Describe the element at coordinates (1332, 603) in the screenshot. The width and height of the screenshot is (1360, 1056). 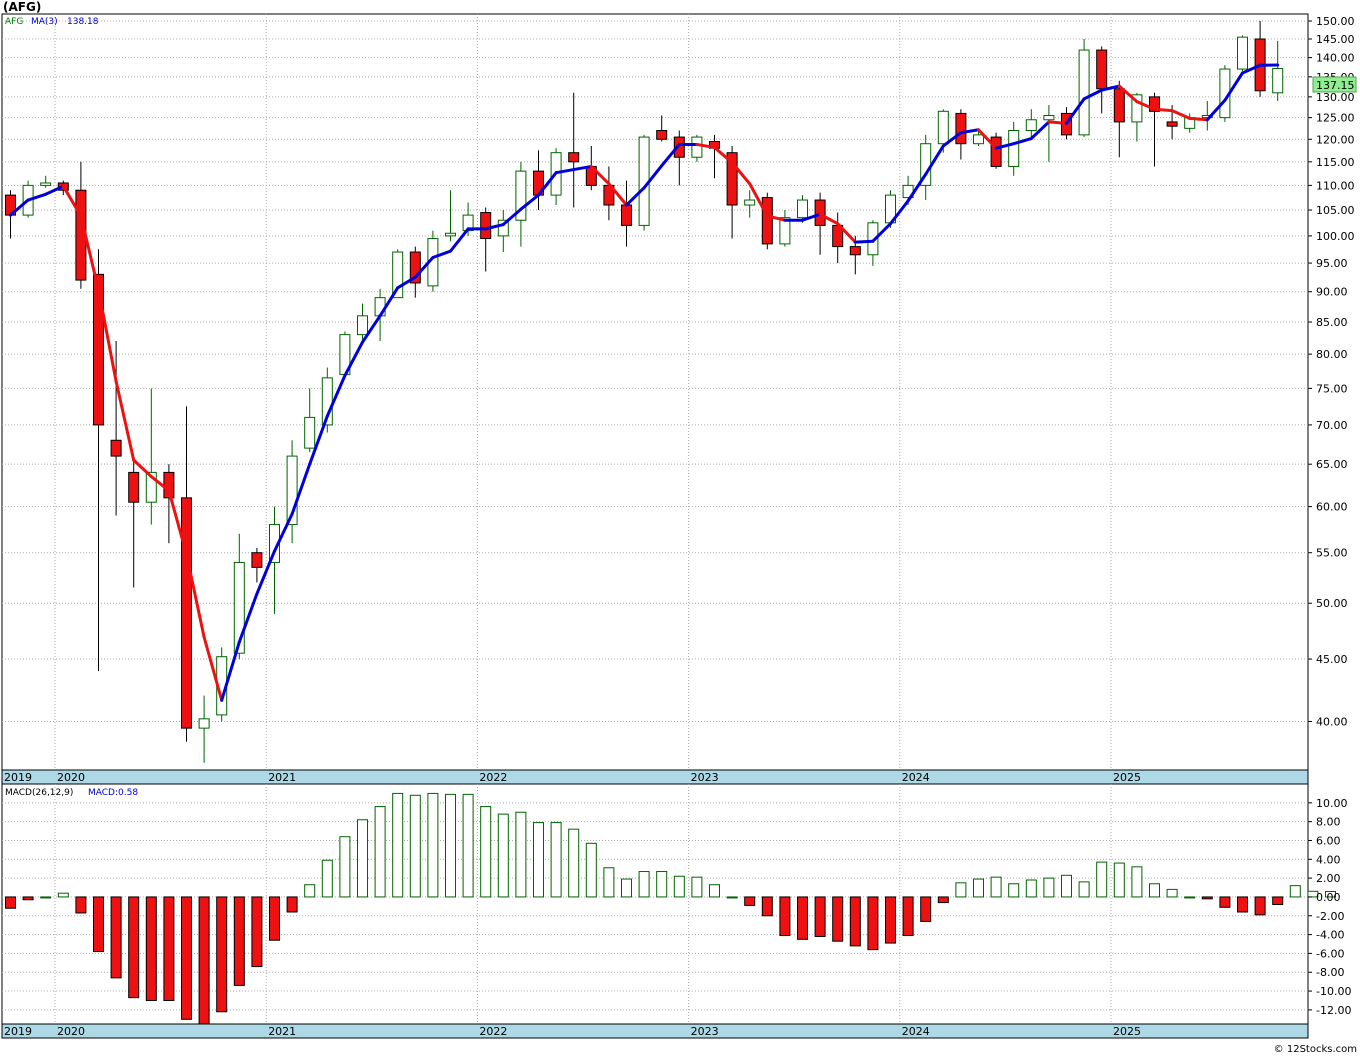
I see `price-tick-label: 50.00` at that location.